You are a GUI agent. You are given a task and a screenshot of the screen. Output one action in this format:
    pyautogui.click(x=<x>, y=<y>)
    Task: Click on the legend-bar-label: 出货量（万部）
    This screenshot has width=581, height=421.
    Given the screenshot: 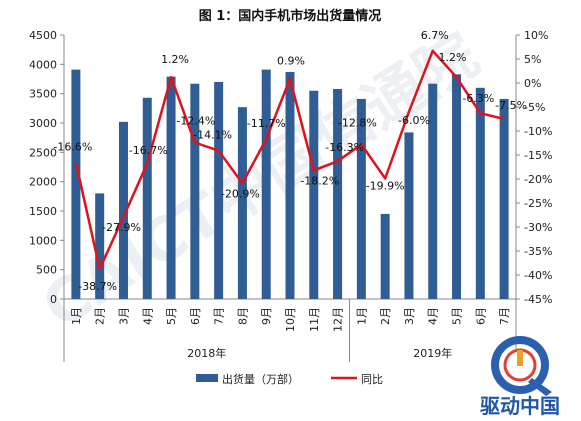 What is the action you would take?
    pyautogui.click(x=260, y=379)
    